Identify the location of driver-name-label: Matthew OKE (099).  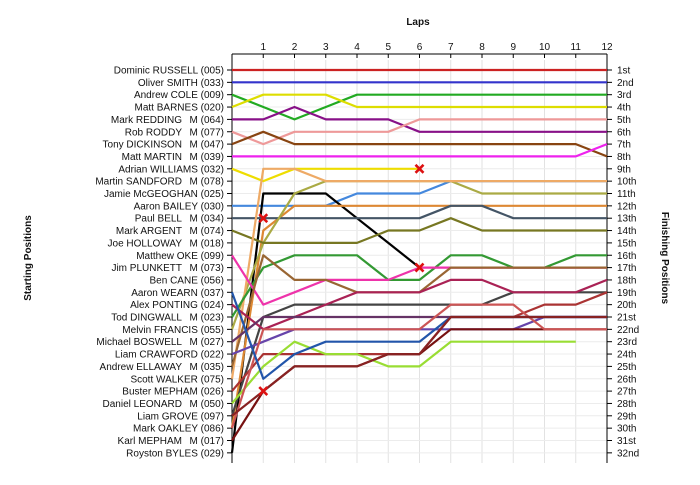
(180, 256).